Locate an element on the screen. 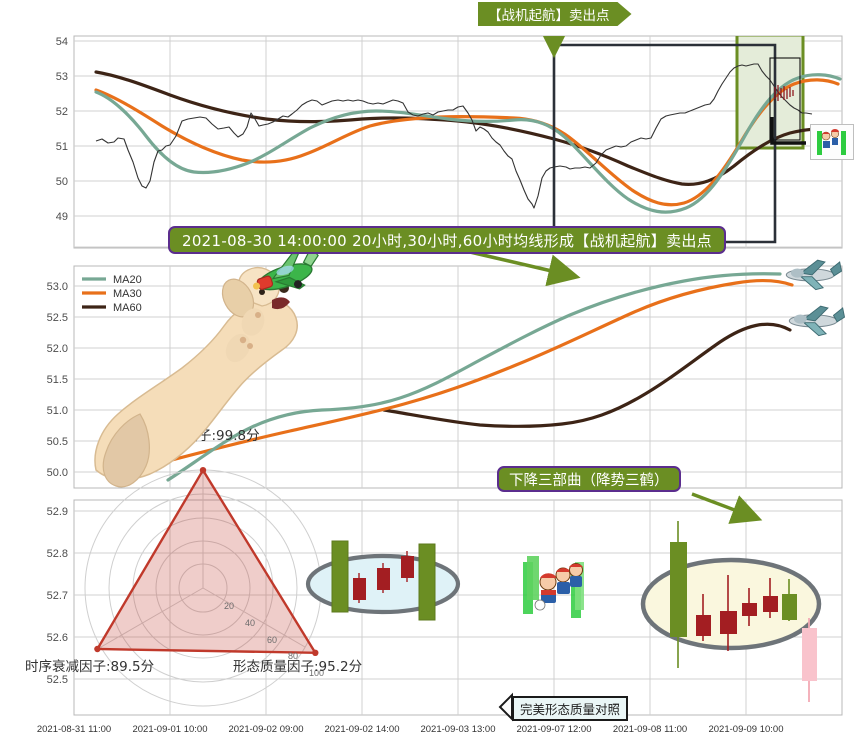 The image size is (854, 743). radar-tick-80: 80 is located at coordinates (293, 656).